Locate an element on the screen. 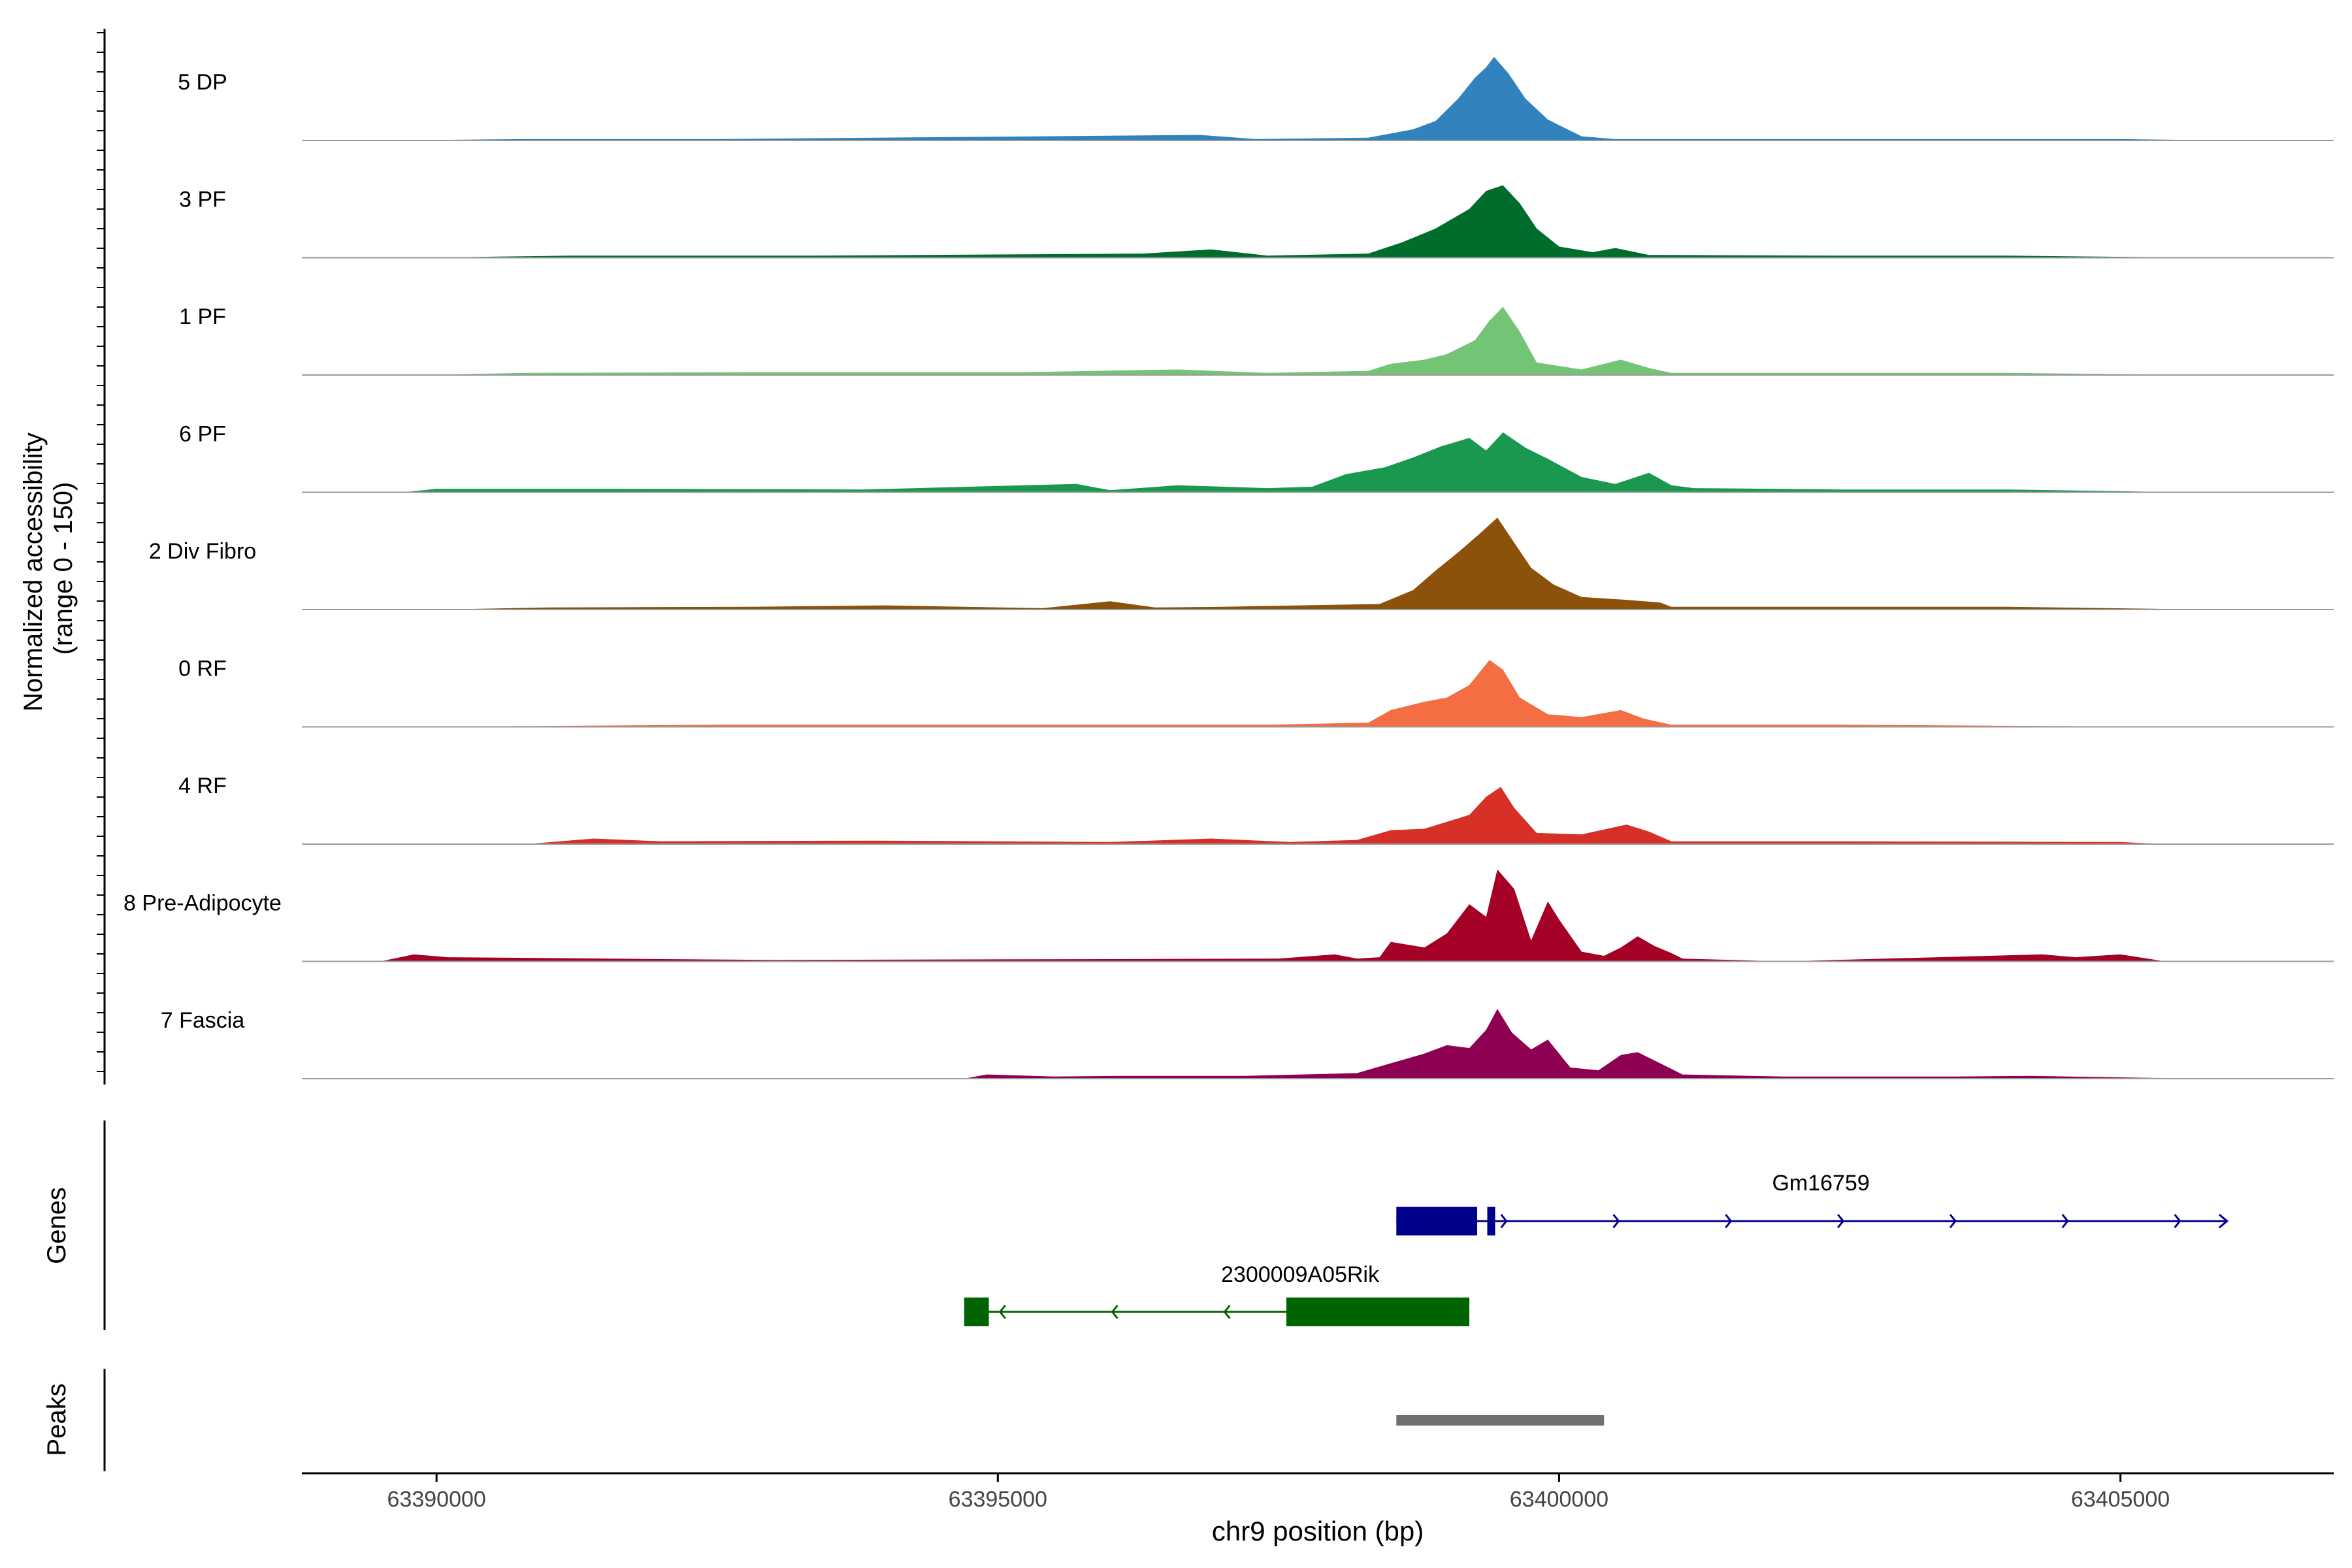 This screenshot has height=1568, width=2352. y-axis-ticks is located at coordinates (101, 552).